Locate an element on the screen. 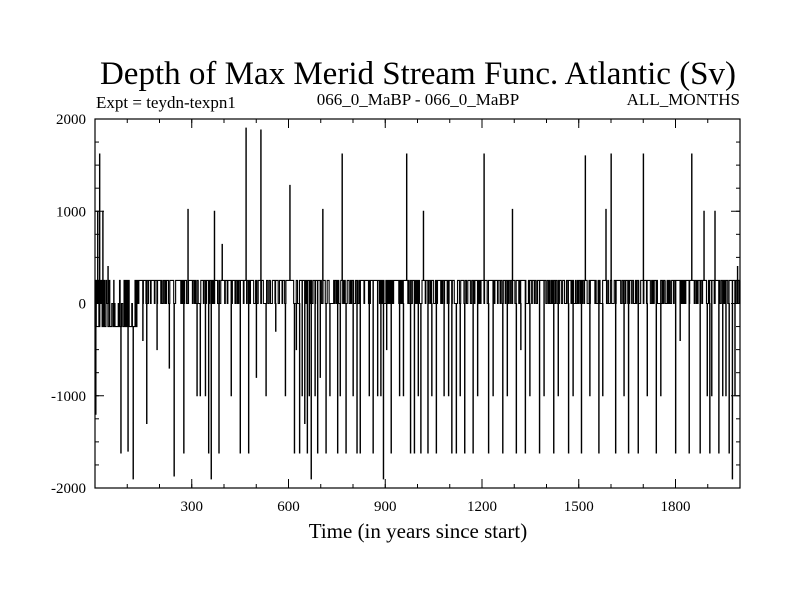  x-tick-label: 1500 is located at coordinates (579, 507).